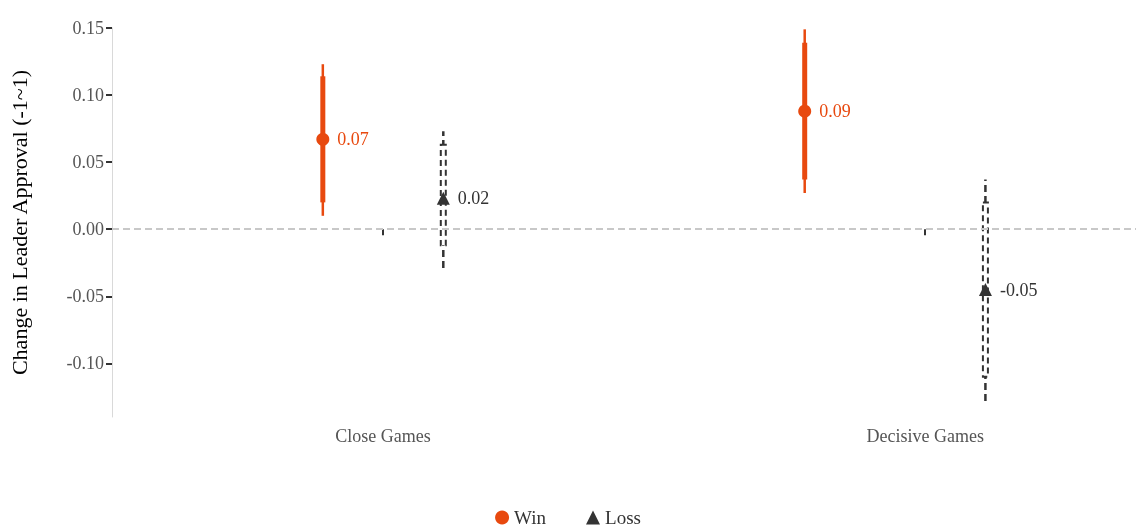 This screenshot has height=532, width=1136. What do you see at coordinates (925, 436) in the screenshot?
I see `x-tick-label: Decisive Games` at bounding box center [925, 436].